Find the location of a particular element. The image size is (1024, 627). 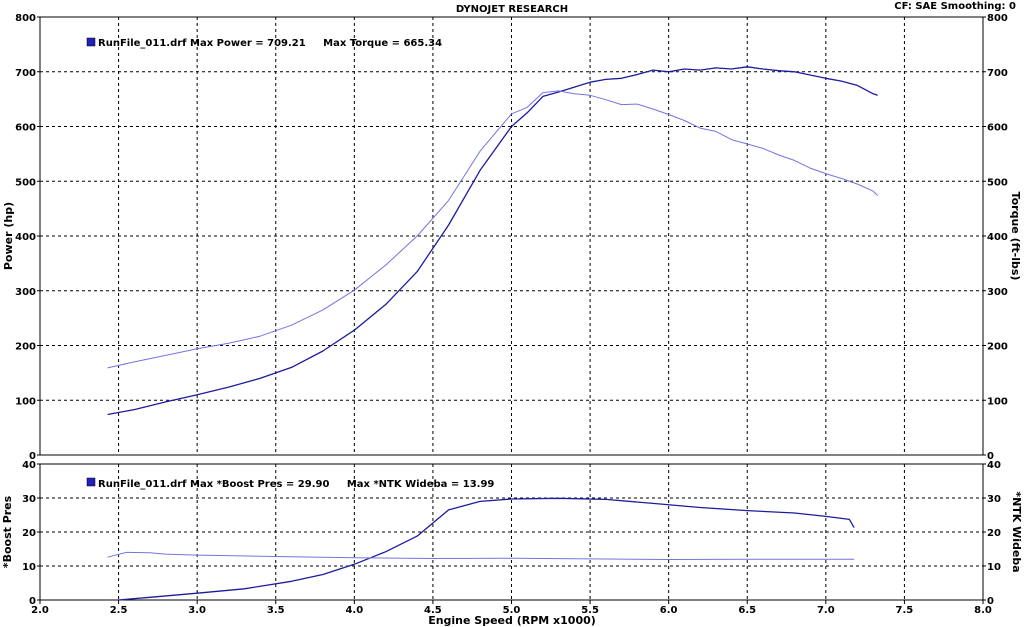

x-tick-label: 2.0 is located at coordinates (40, 610).